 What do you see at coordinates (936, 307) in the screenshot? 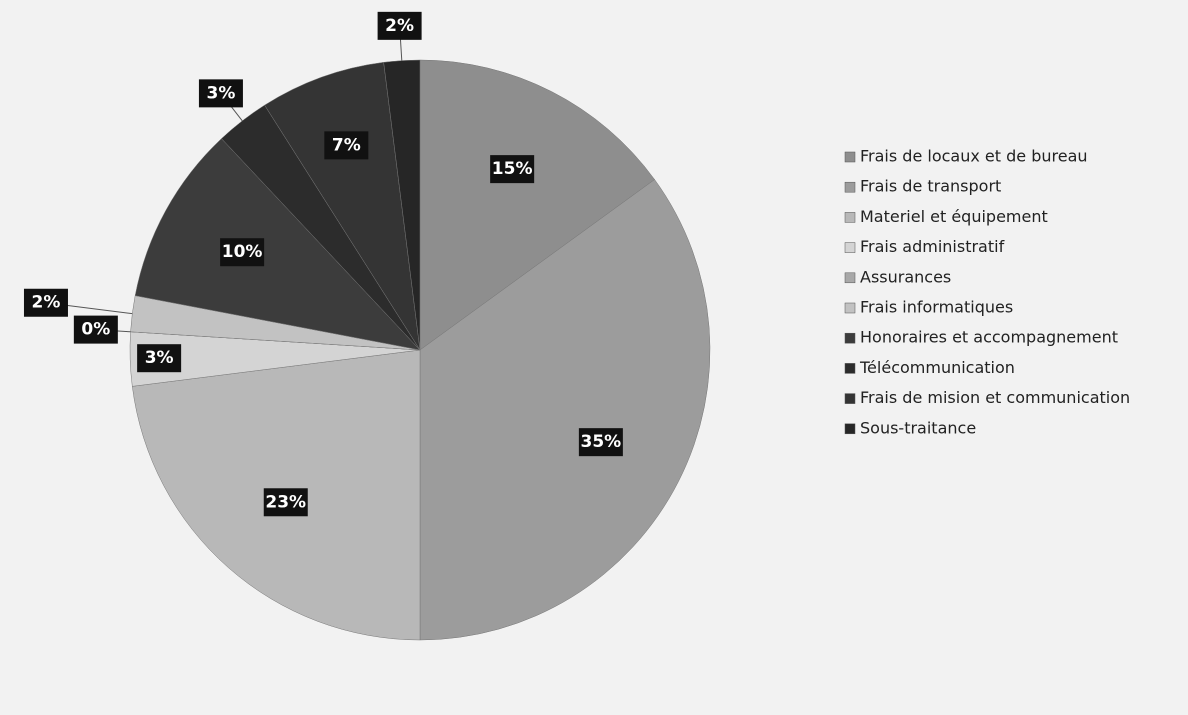
I see `legend-label: Frais informatiques` at bounding box center [936, 307].